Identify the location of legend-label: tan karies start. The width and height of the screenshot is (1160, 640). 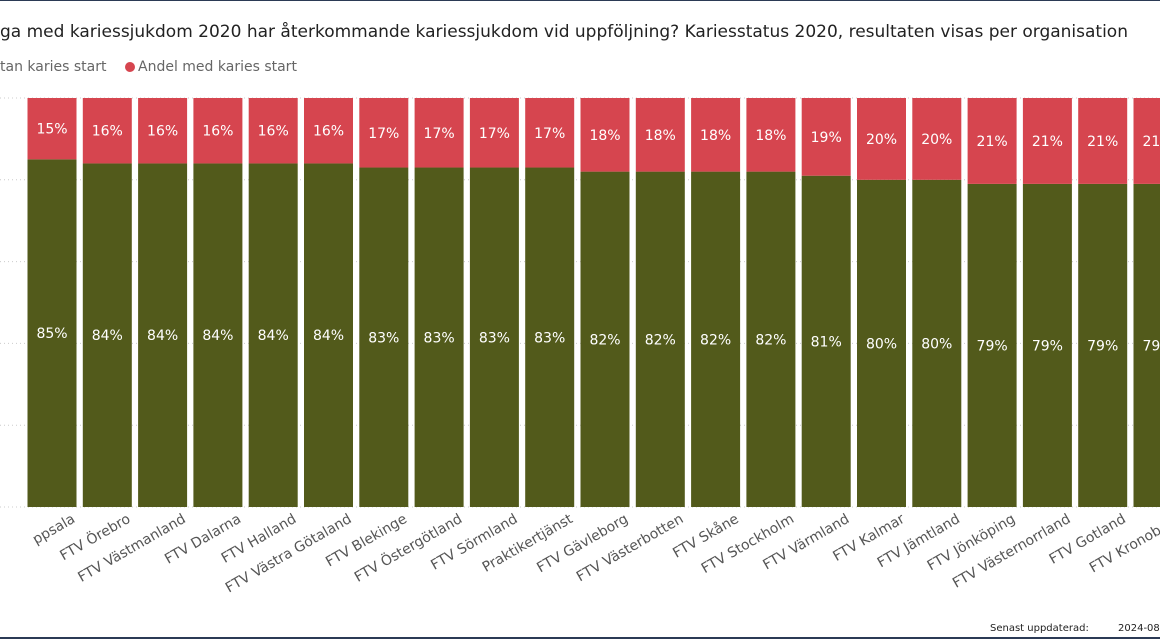
(53, 67).